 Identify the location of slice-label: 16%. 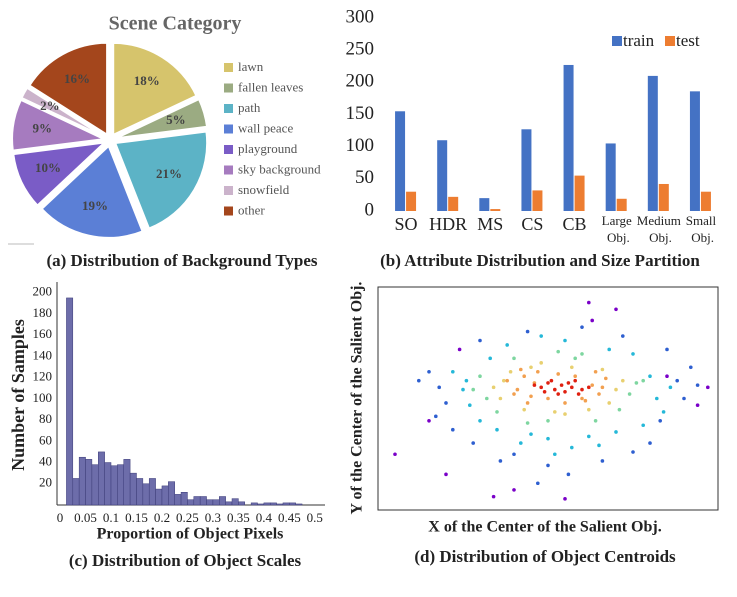
(77, 78).